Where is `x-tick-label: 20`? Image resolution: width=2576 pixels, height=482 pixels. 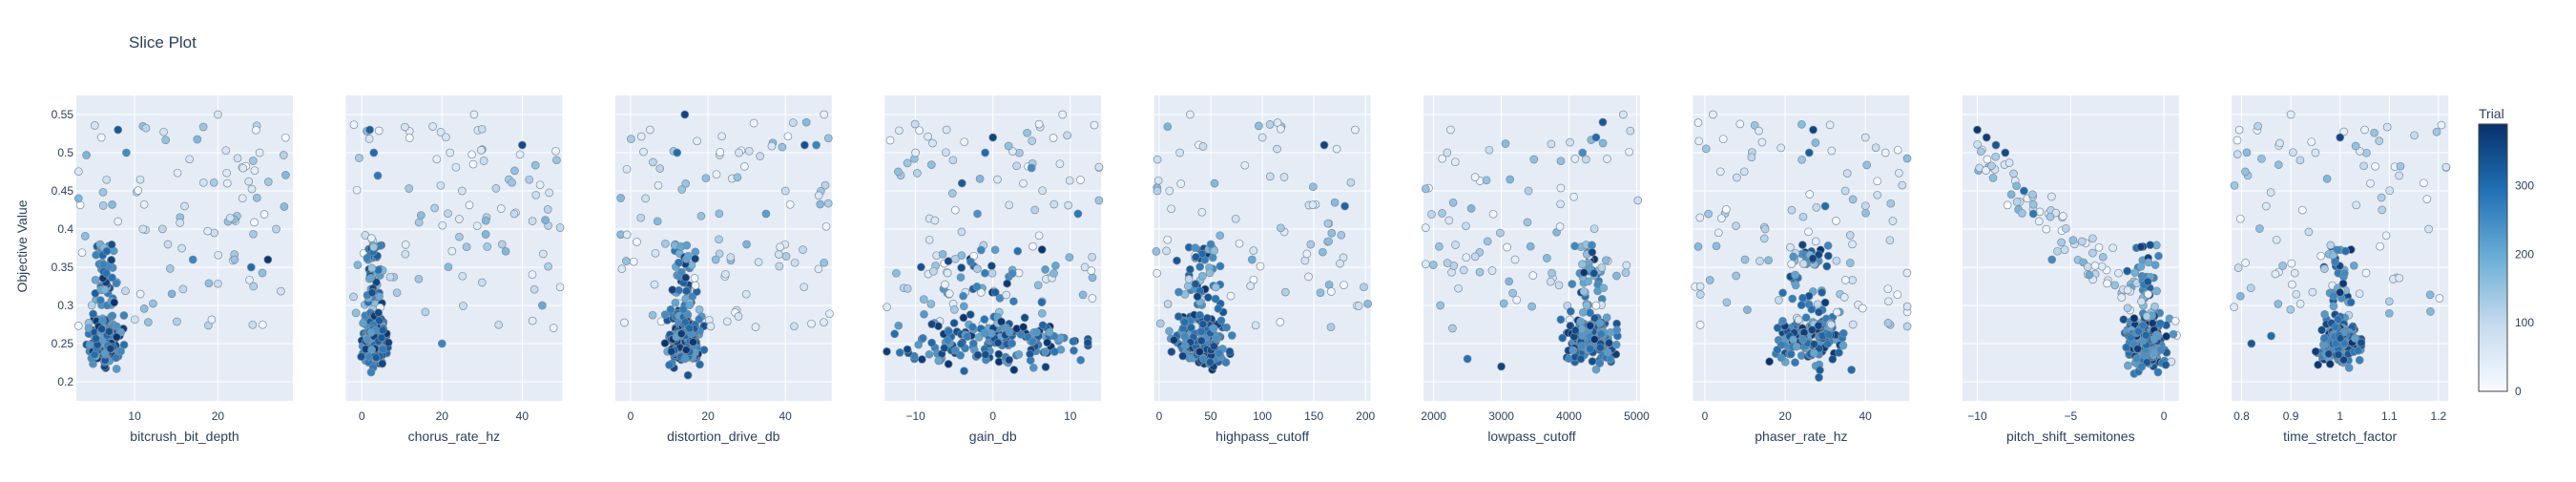 x-tick-label: 20 is located at coordinates (442, 416).